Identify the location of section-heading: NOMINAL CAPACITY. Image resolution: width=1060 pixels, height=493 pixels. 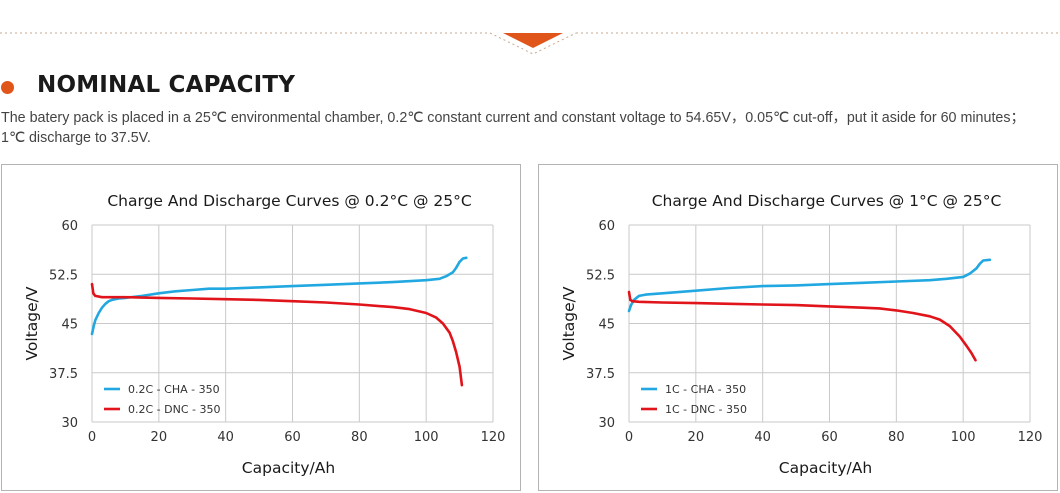
(530, 88).